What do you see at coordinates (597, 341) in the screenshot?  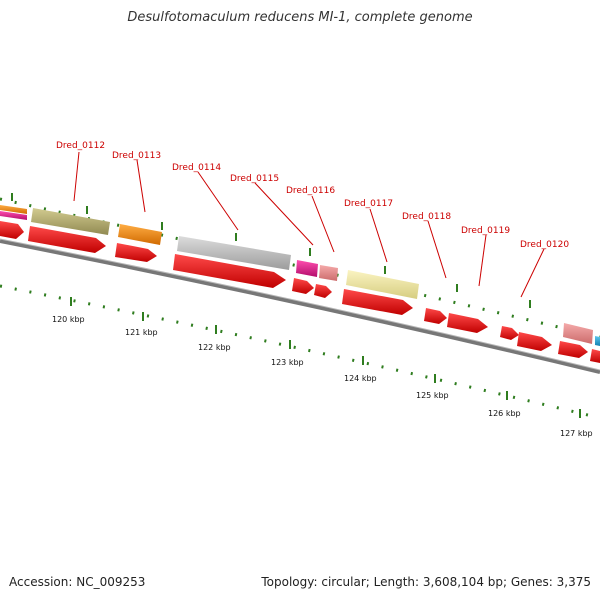 I see `category-box-cyan-right` at bounding box center [597, 341].